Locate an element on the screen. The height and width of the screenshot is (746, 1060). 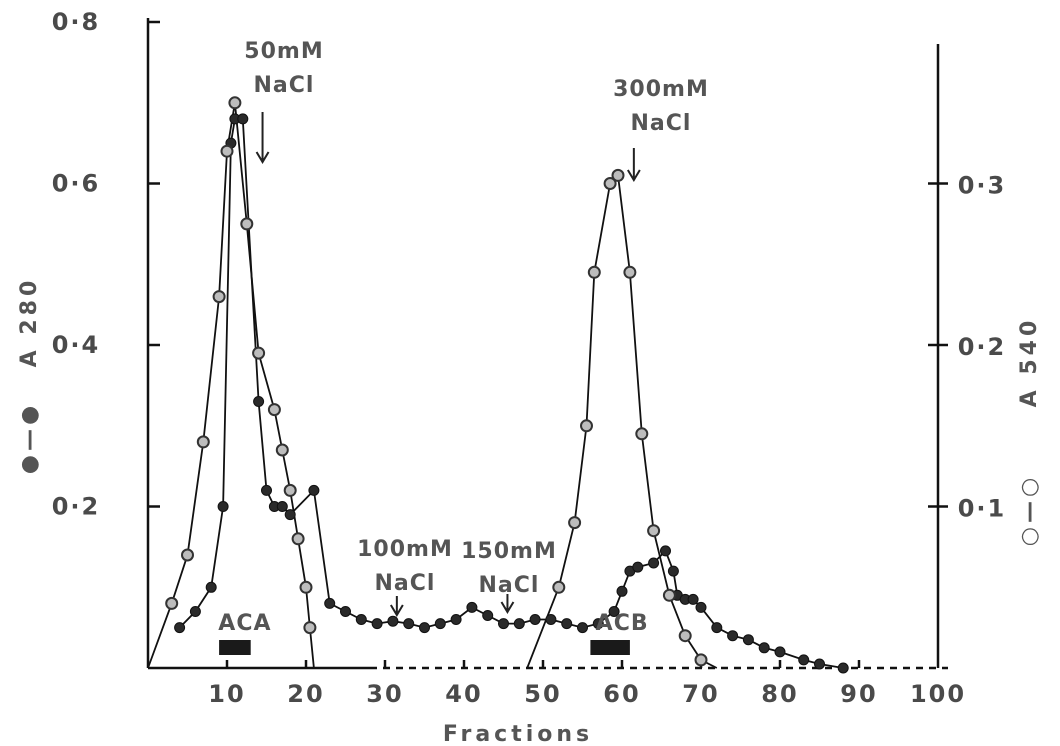
x-tick-label-70: 70 is located at coordinates (700, 694).